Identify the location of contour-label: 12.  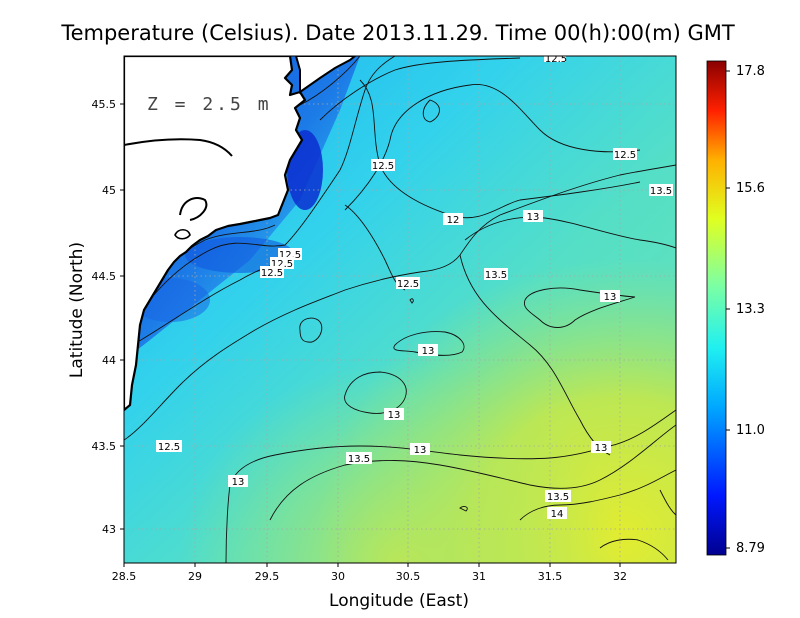
(453, 219).